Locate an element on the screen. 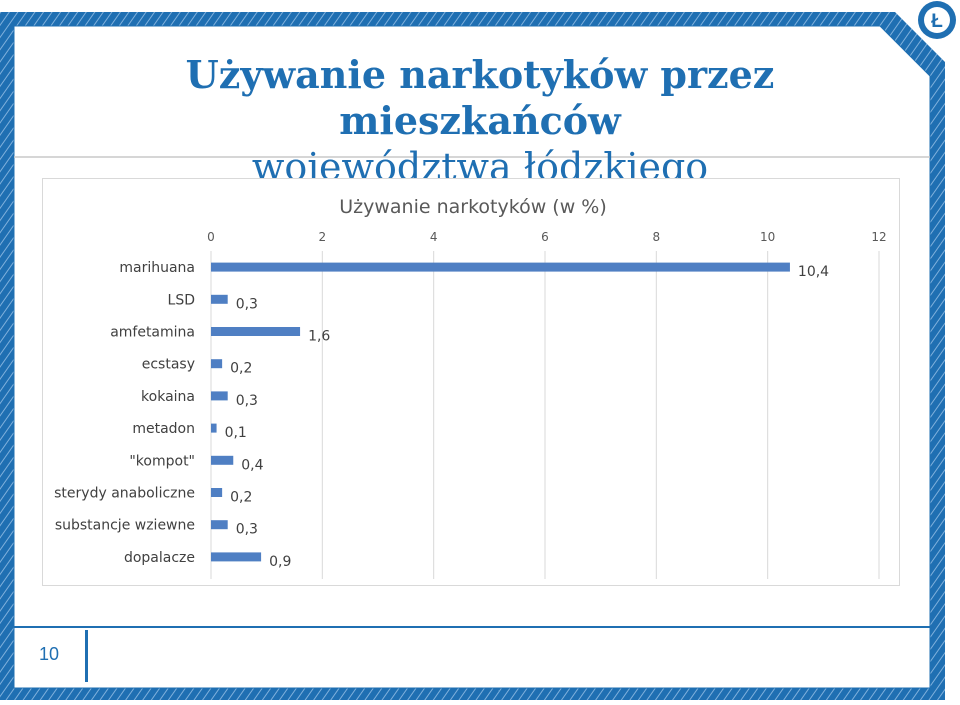  x-tick-label: 0 is located at coordinates (211, 237).